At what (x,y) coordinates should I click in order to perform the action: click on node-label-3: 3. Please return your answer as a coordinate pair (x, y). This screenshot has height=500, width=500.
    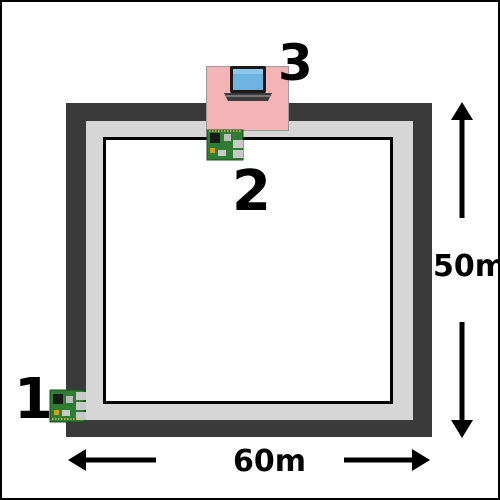
    Looking at the image, I should click on (295, 63).